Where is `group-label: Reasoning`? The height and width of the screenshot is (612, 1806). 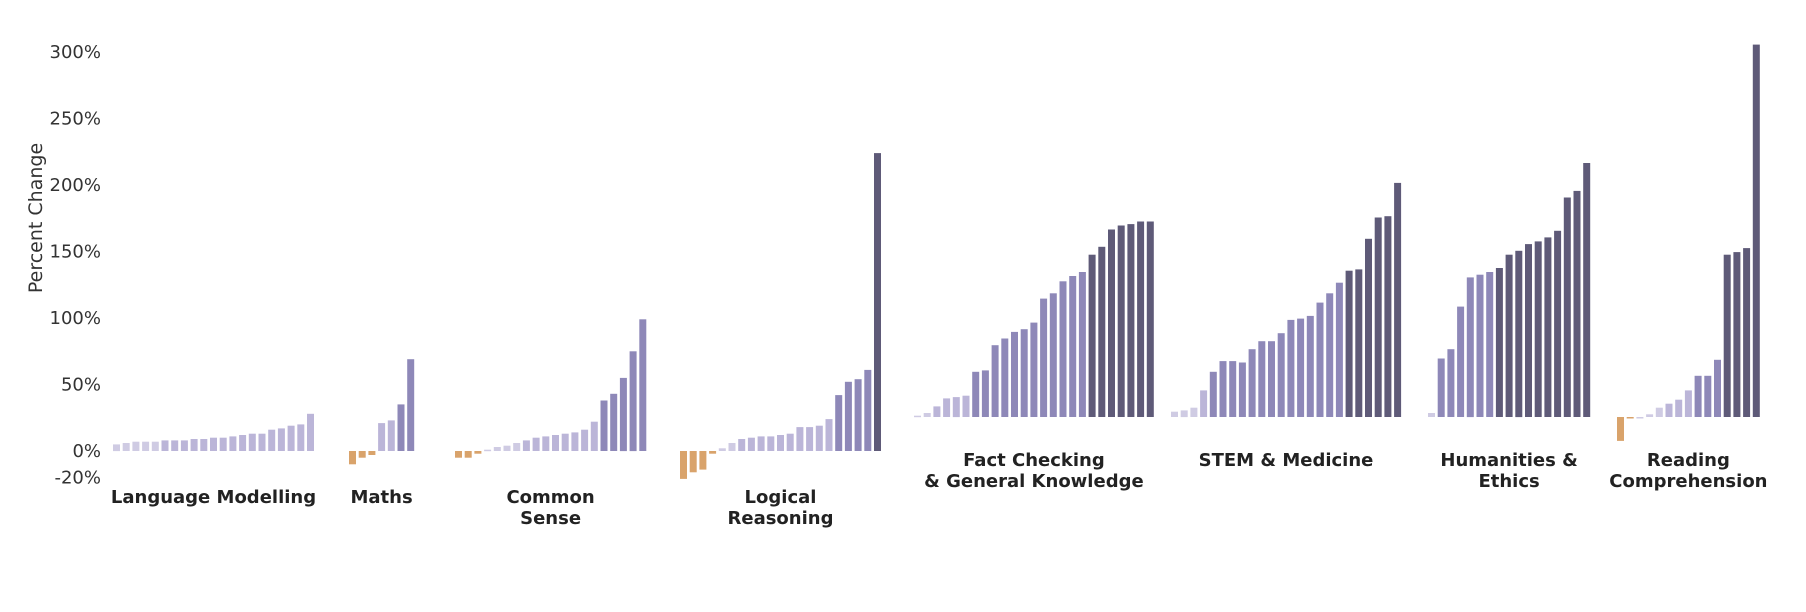
group-label: Reasoning is located at coordinates (781, 518).